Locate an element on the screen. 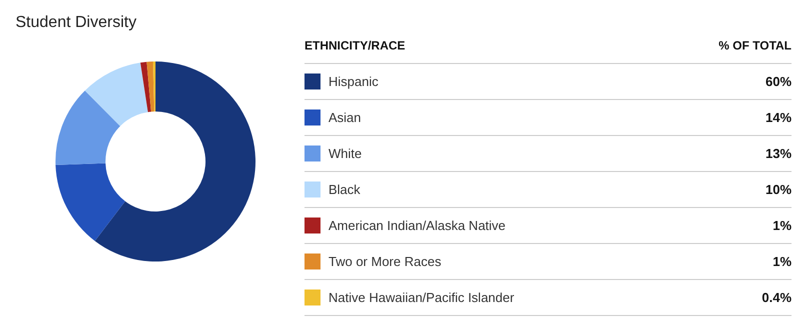 This screenshot has height=325, width=812. data-label: 10% is located at coordinates (778, 189).